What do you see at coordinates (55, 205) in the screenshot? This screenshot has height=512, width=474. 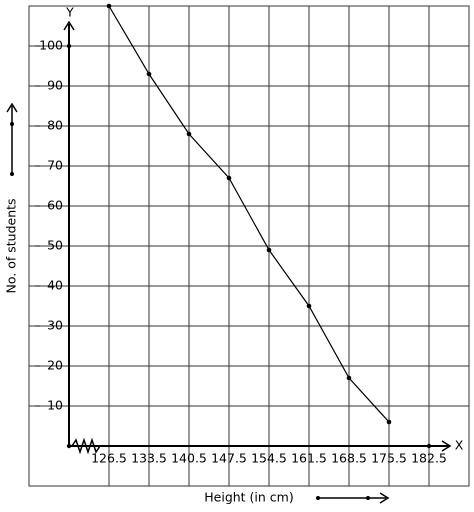 I see `y-tick-label: 60` at bounding box center [55, 205].